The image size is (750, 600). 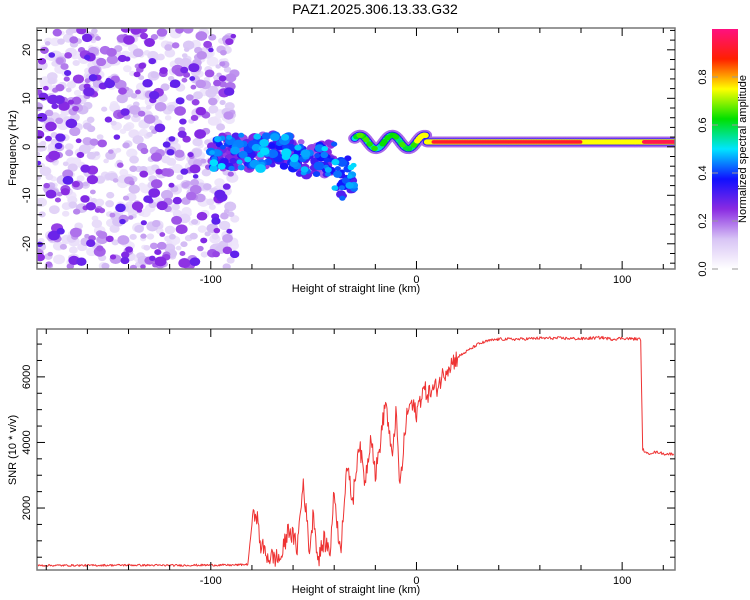 I want to click on y-tick-label: -20, so click(x=27, y=244).